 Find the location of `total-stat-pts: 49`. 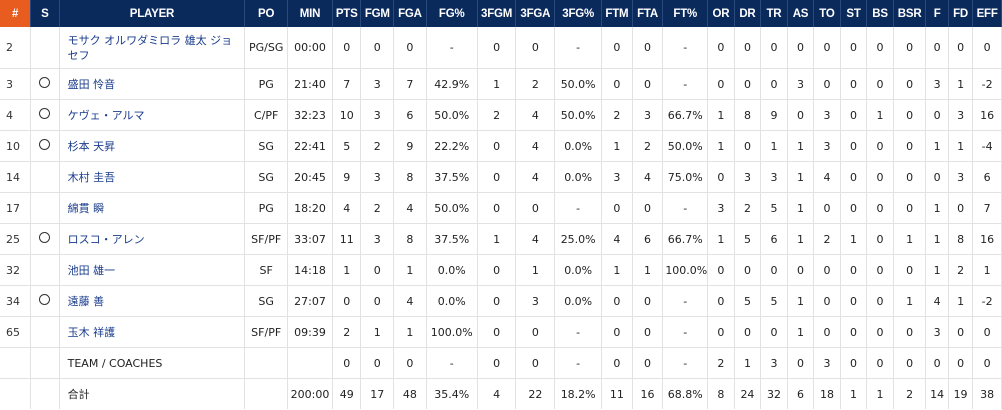

total-stat-pts: 49 is located at coordinates (347, 393).